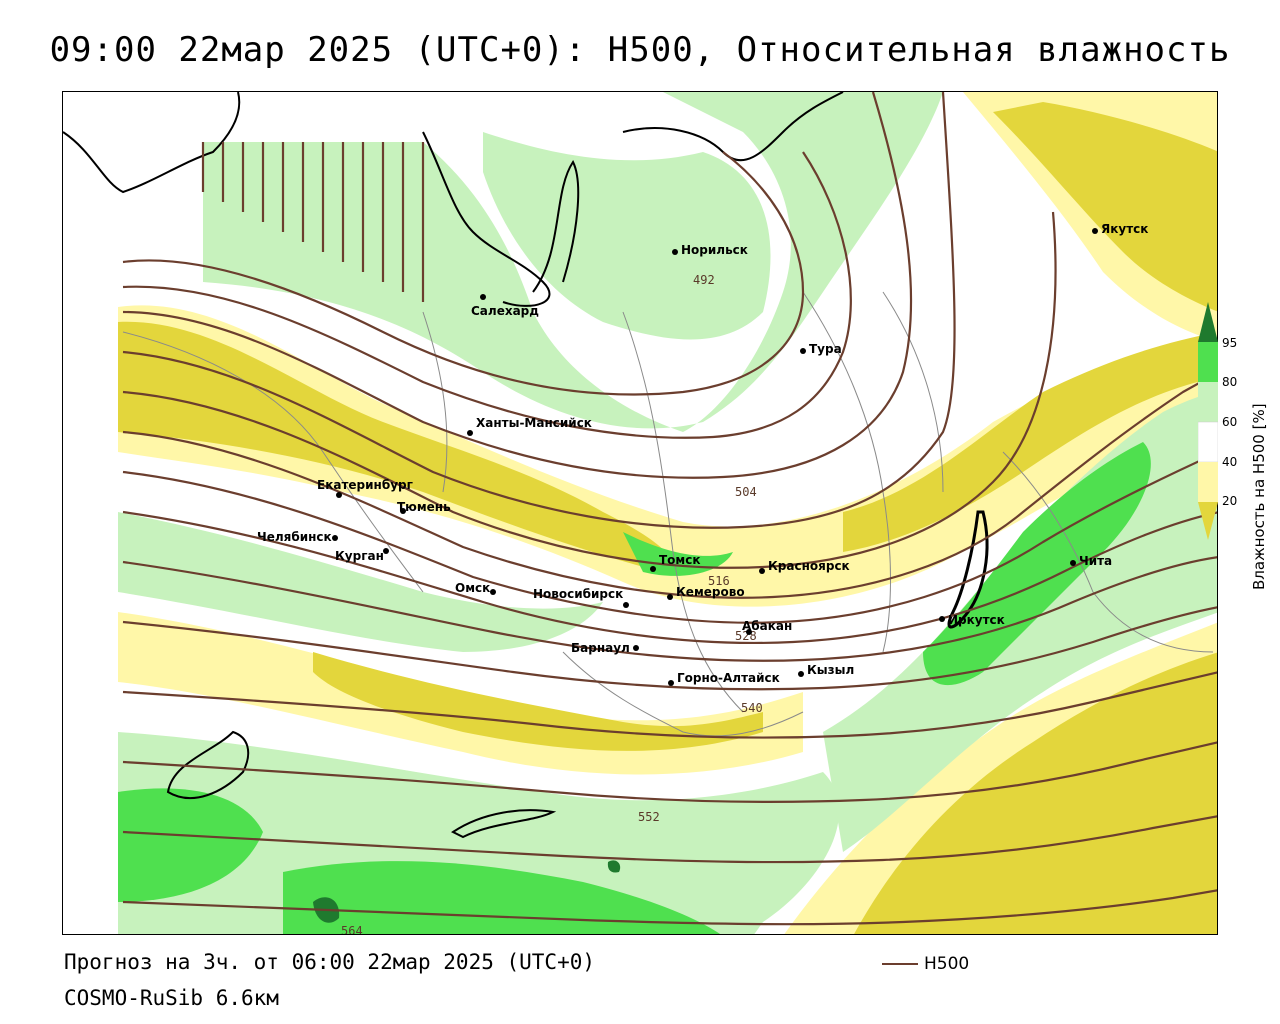 This screenshot has height=1024, width=1280. Describe the element at coordinates (578, 594) in the screenshot. I see `city-label: Новосибирск` at that location.